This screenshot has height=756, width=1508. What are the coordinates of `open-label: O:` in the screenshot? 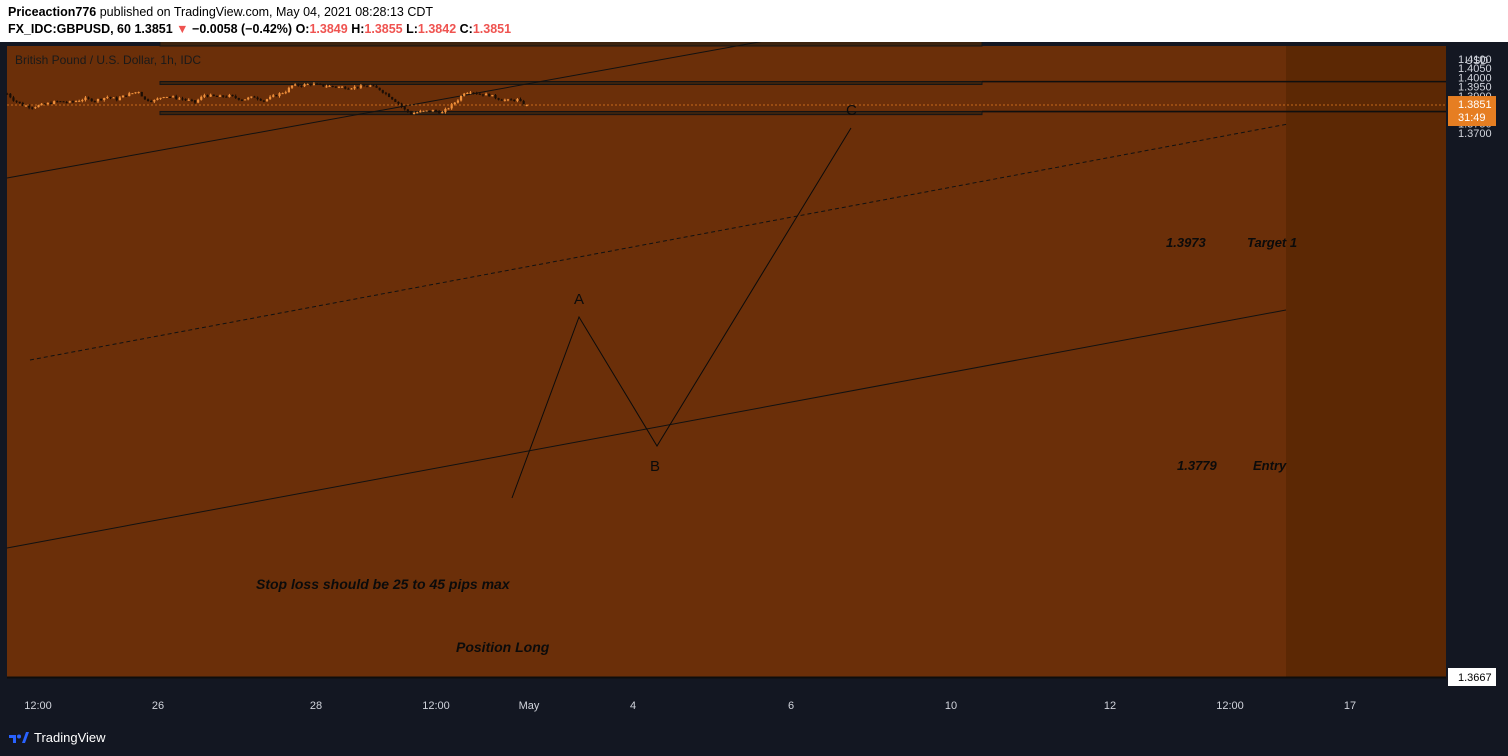 It's located at (302, 29).